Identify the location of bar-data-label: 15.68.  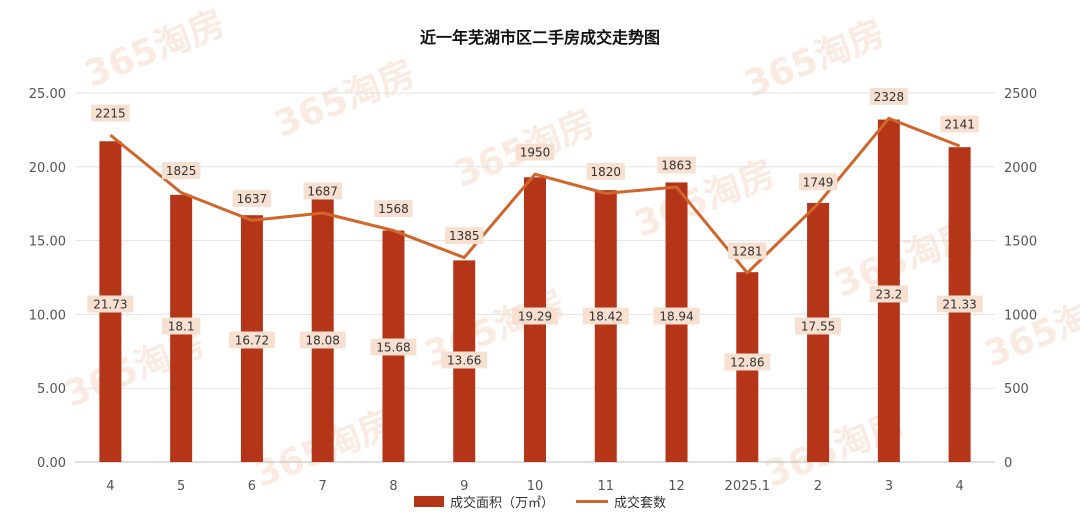
(393, 348).